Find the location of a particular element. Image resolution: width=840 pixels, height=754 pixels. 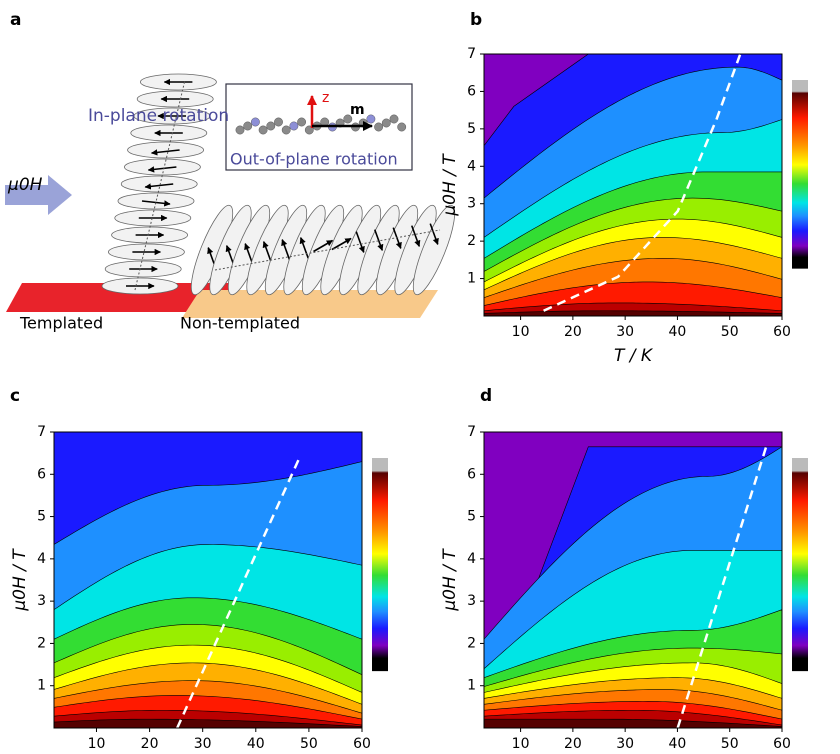

annotation: Out-of-plane rotation is located at coordinates (314, 159).